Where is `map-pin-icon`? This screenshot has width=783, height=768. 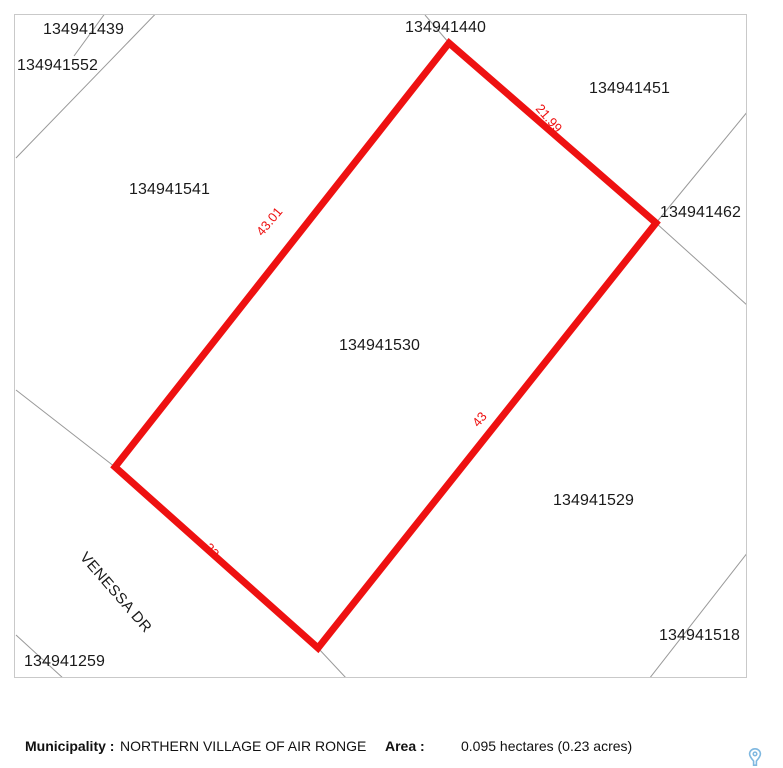
map-pin-icon is located at coordinates (755, 757).